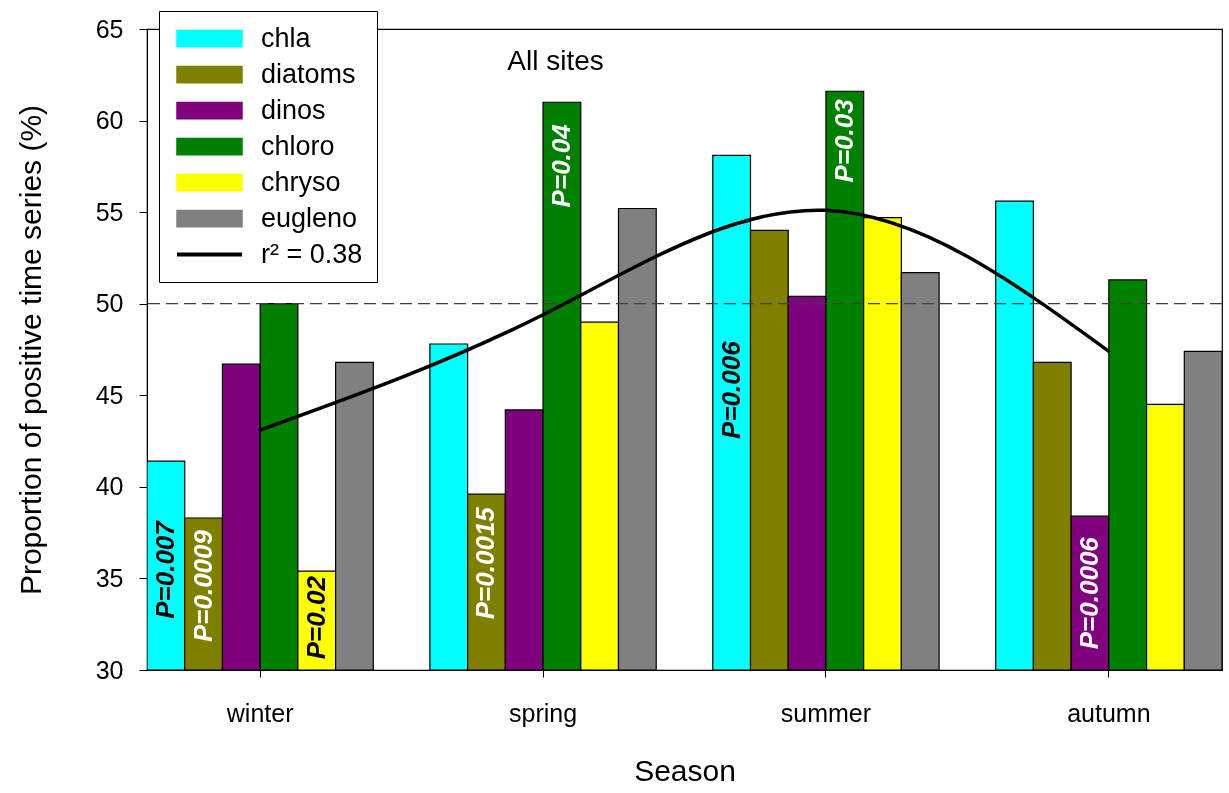  I want to click on legend-label: eugleno, so click(309, 217).